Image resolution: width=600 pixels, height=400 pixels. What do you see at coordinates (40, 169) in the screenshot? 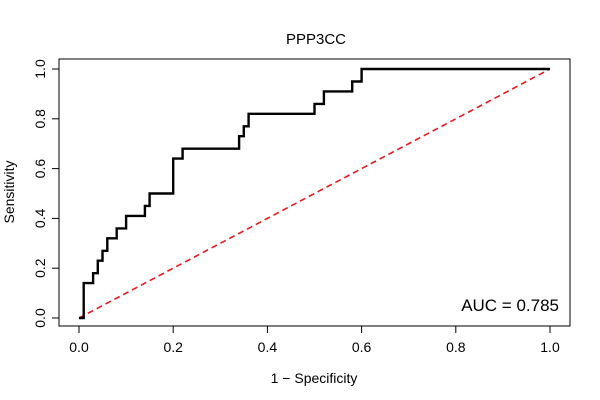
I see `y-tick-label: 0.6` at bounding box center [40, 169].